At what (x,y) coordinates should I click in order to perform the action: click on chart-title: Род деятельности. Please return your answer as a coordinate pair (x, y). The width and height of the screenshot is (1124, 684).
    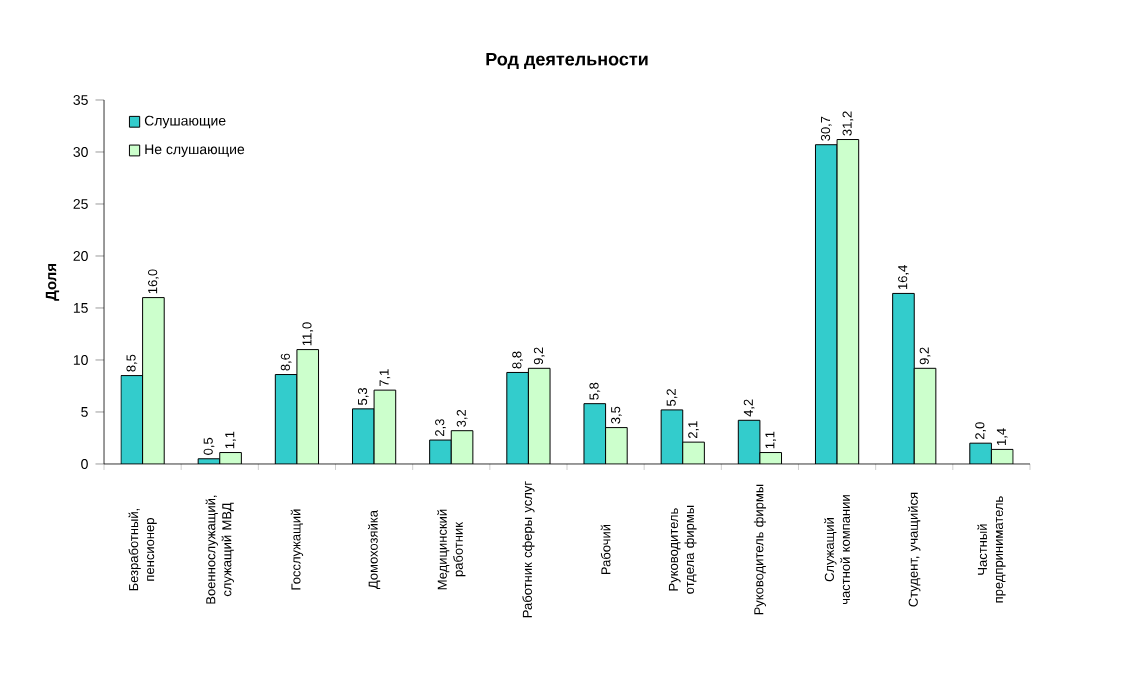
    Looking at the image, I should click on (567, 60).